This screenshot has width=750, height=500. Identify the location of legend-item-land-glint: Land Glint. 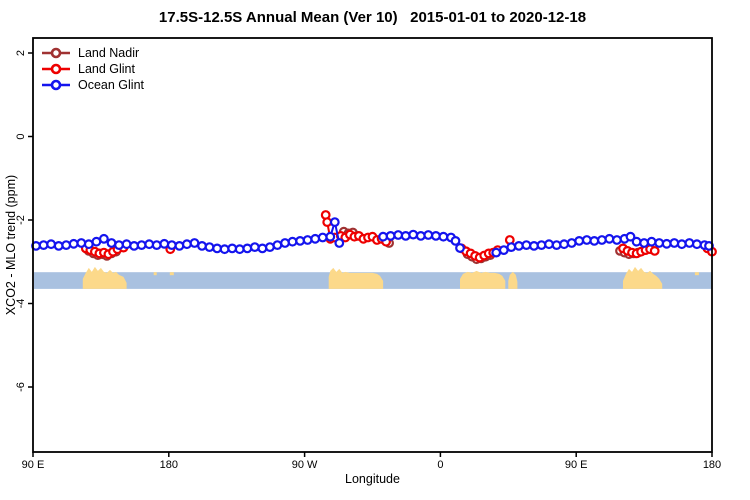
(92, 69).